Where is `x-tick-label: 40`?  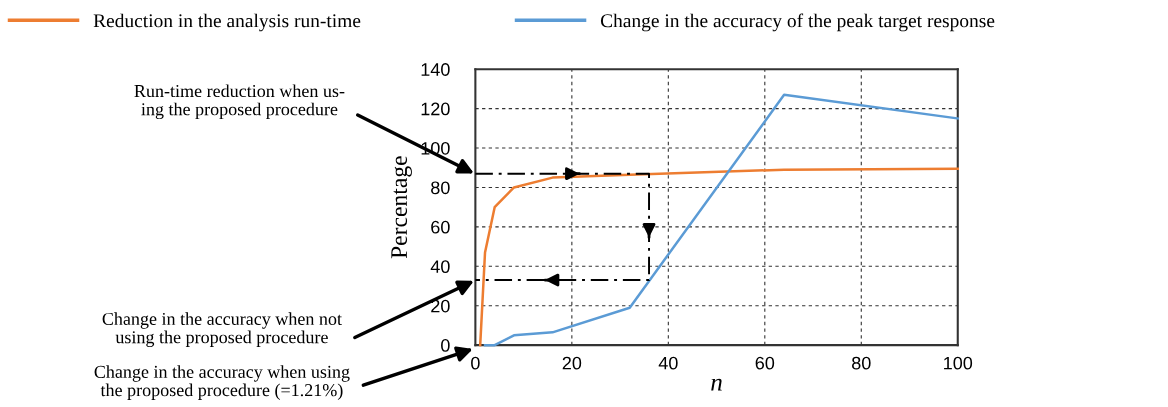
x-tick-label: 40 is located at coordinates (668, 363).